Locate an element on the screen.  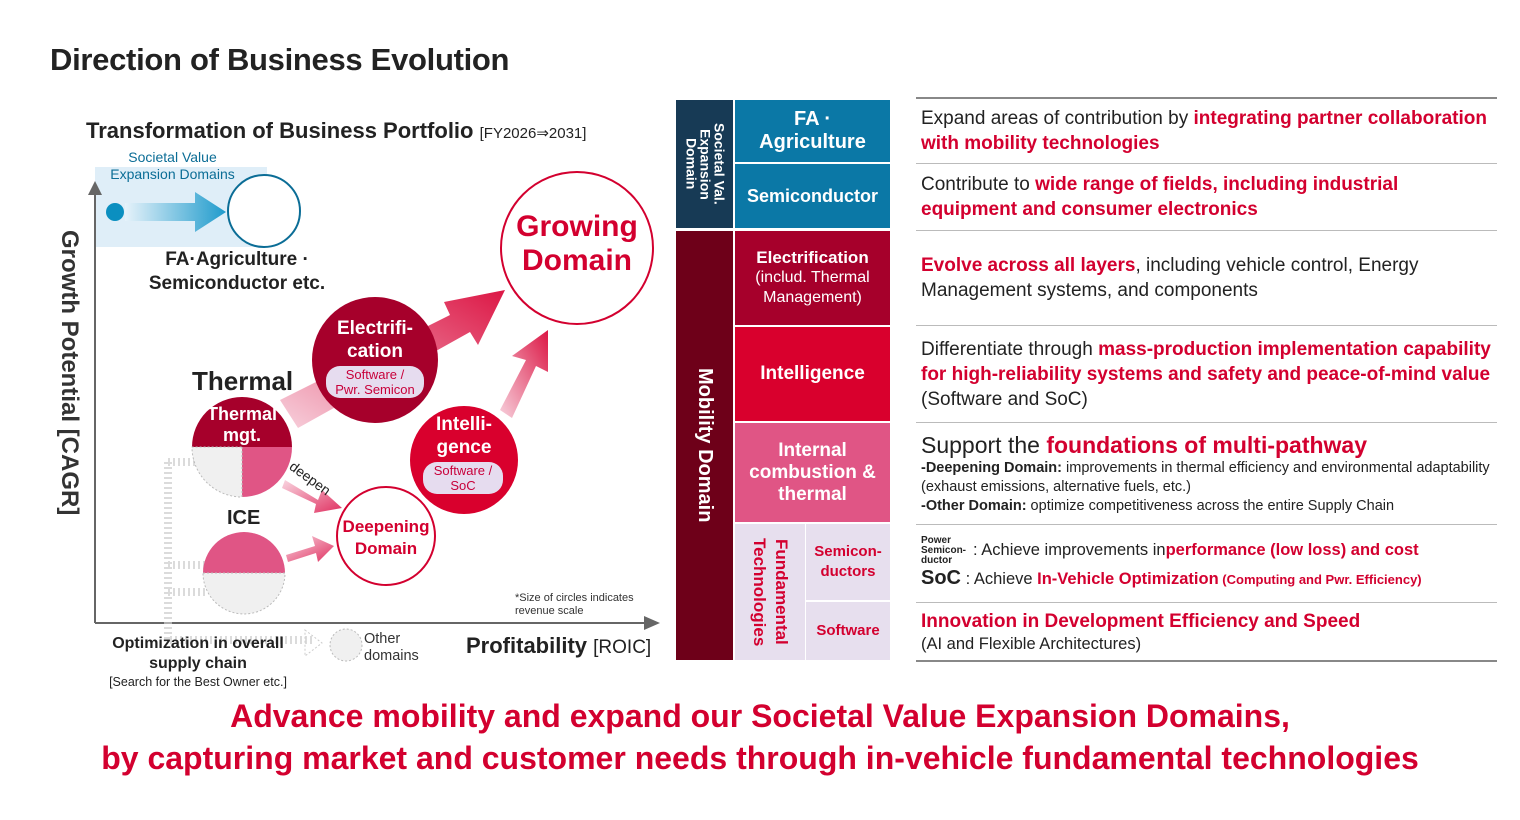
desc-text: Support the is located at coordinates (984, 445).